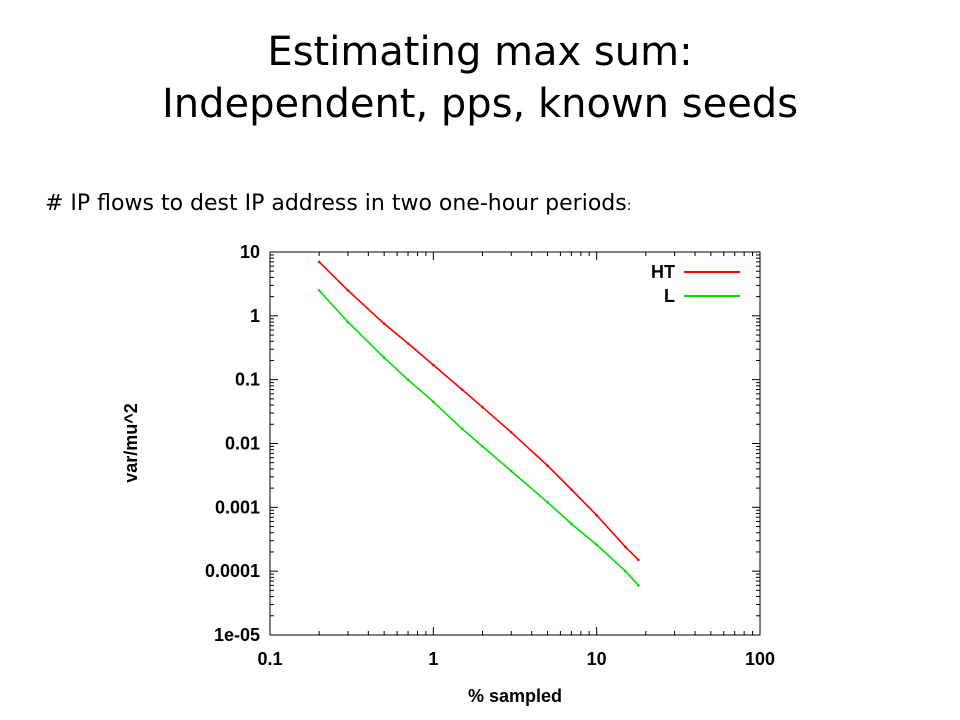 The height and width of the screenshot is (720, 960). What do you see at coordinates (250, 252) in the screenshot?
I see `y-tick-label: 10` at bounding box center [250, 252].